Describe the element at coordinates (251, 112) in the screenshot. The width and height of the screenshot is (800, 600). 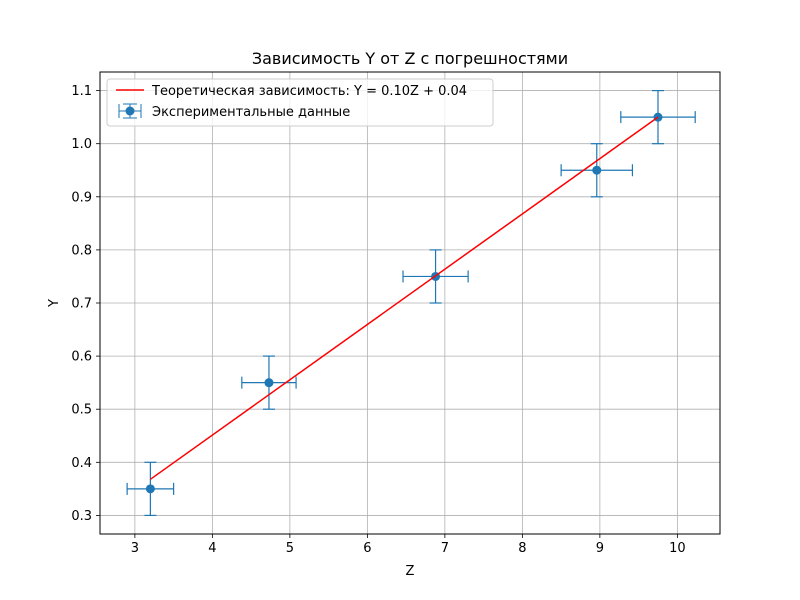
I see `legend-label-experiment: Экспериментальные данные` at that location.